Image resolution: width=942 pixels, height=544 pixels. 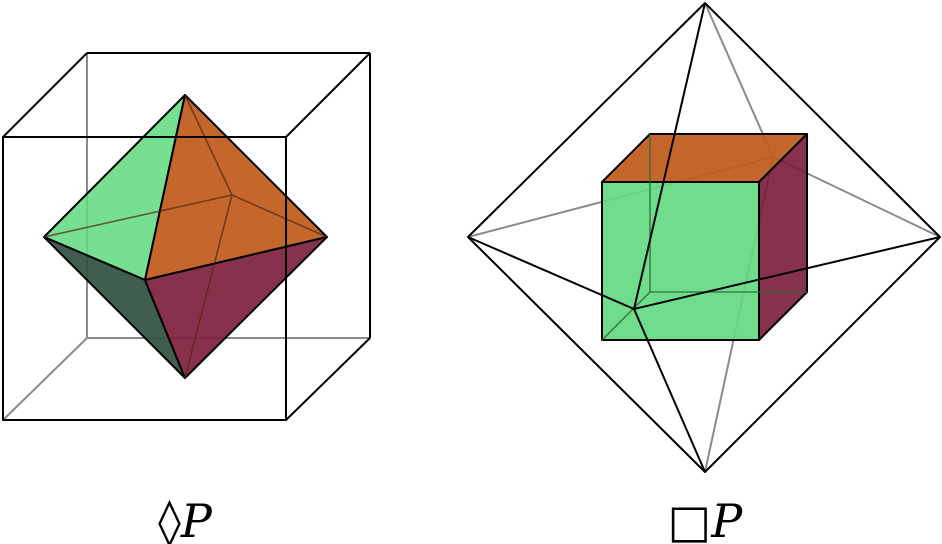 What do you see at coordinates (689, 519) in the screenshot?
I see `box-symbol: □` at bounding box center [689, 519].